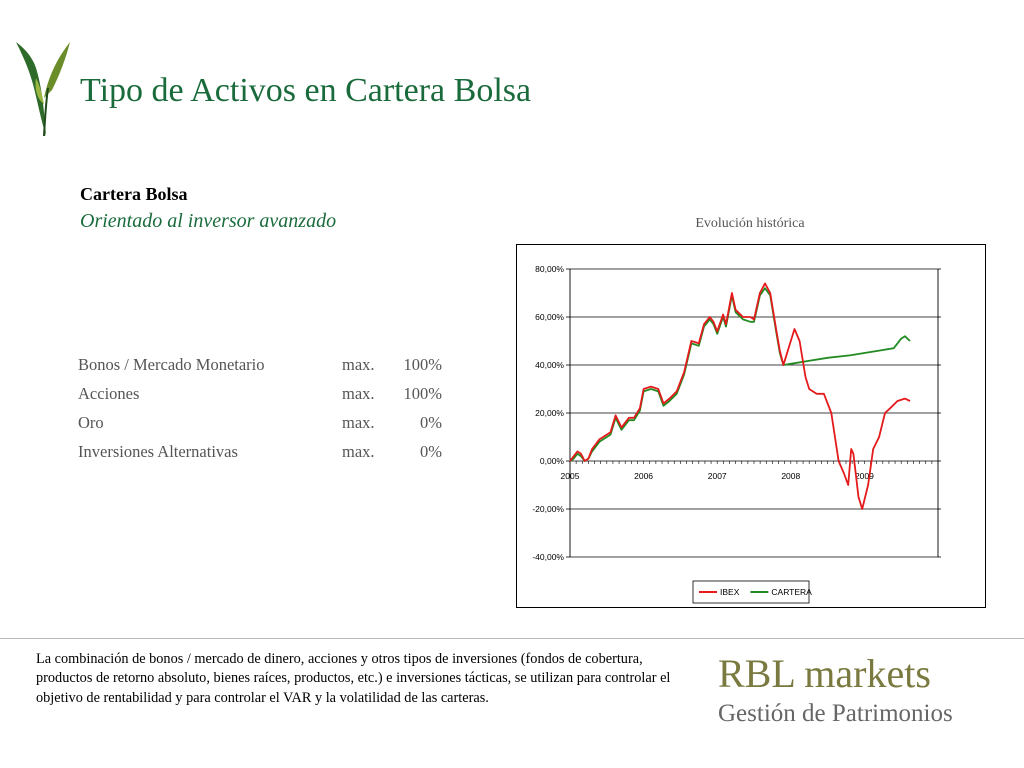  Describe the element at coordinates (260, 427) in the screenshot. I see `allocation-row: Oro max. 0%` at that location.